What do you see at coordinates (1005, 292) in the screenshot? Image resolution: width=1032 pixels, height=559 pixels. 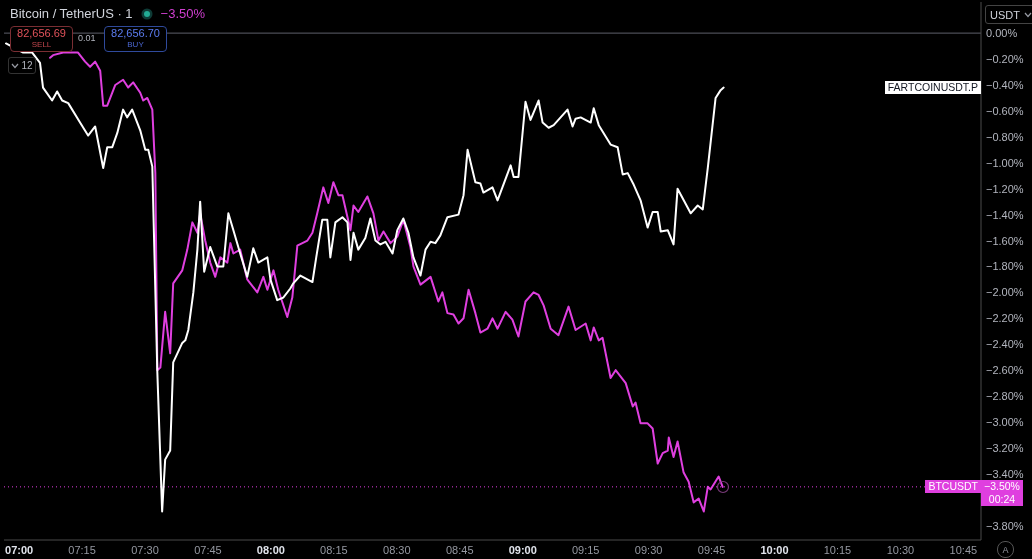 I see `y-tick-label: −2.00%` at bounding box center [1005, 292].